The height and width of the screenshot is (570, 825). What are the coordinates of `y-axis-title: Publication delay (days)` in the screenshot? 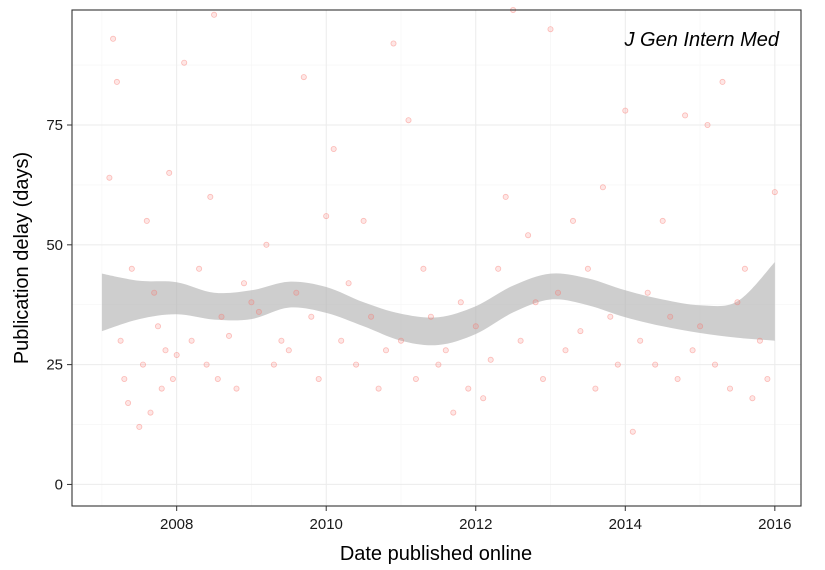 It's located at (22, 258).